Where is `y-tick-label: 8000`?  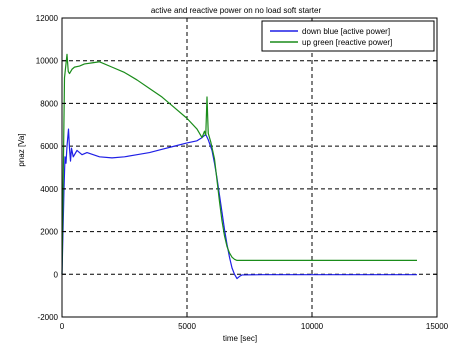
y-tick-label: 8000 is located at coordinates (49, 103).